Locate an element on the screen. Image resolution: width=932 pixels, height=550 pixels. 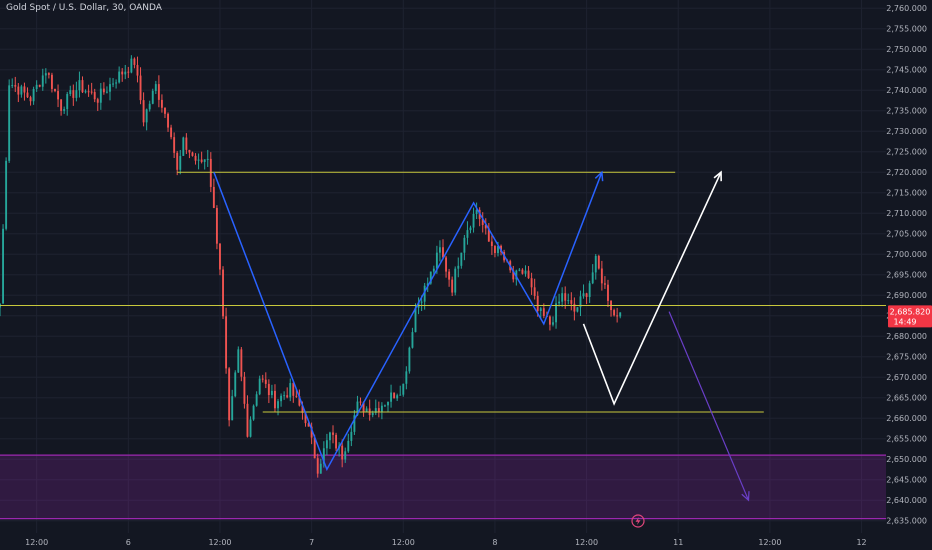
price-tick-label: 2,710.000 is located at coordinates (906, 213).